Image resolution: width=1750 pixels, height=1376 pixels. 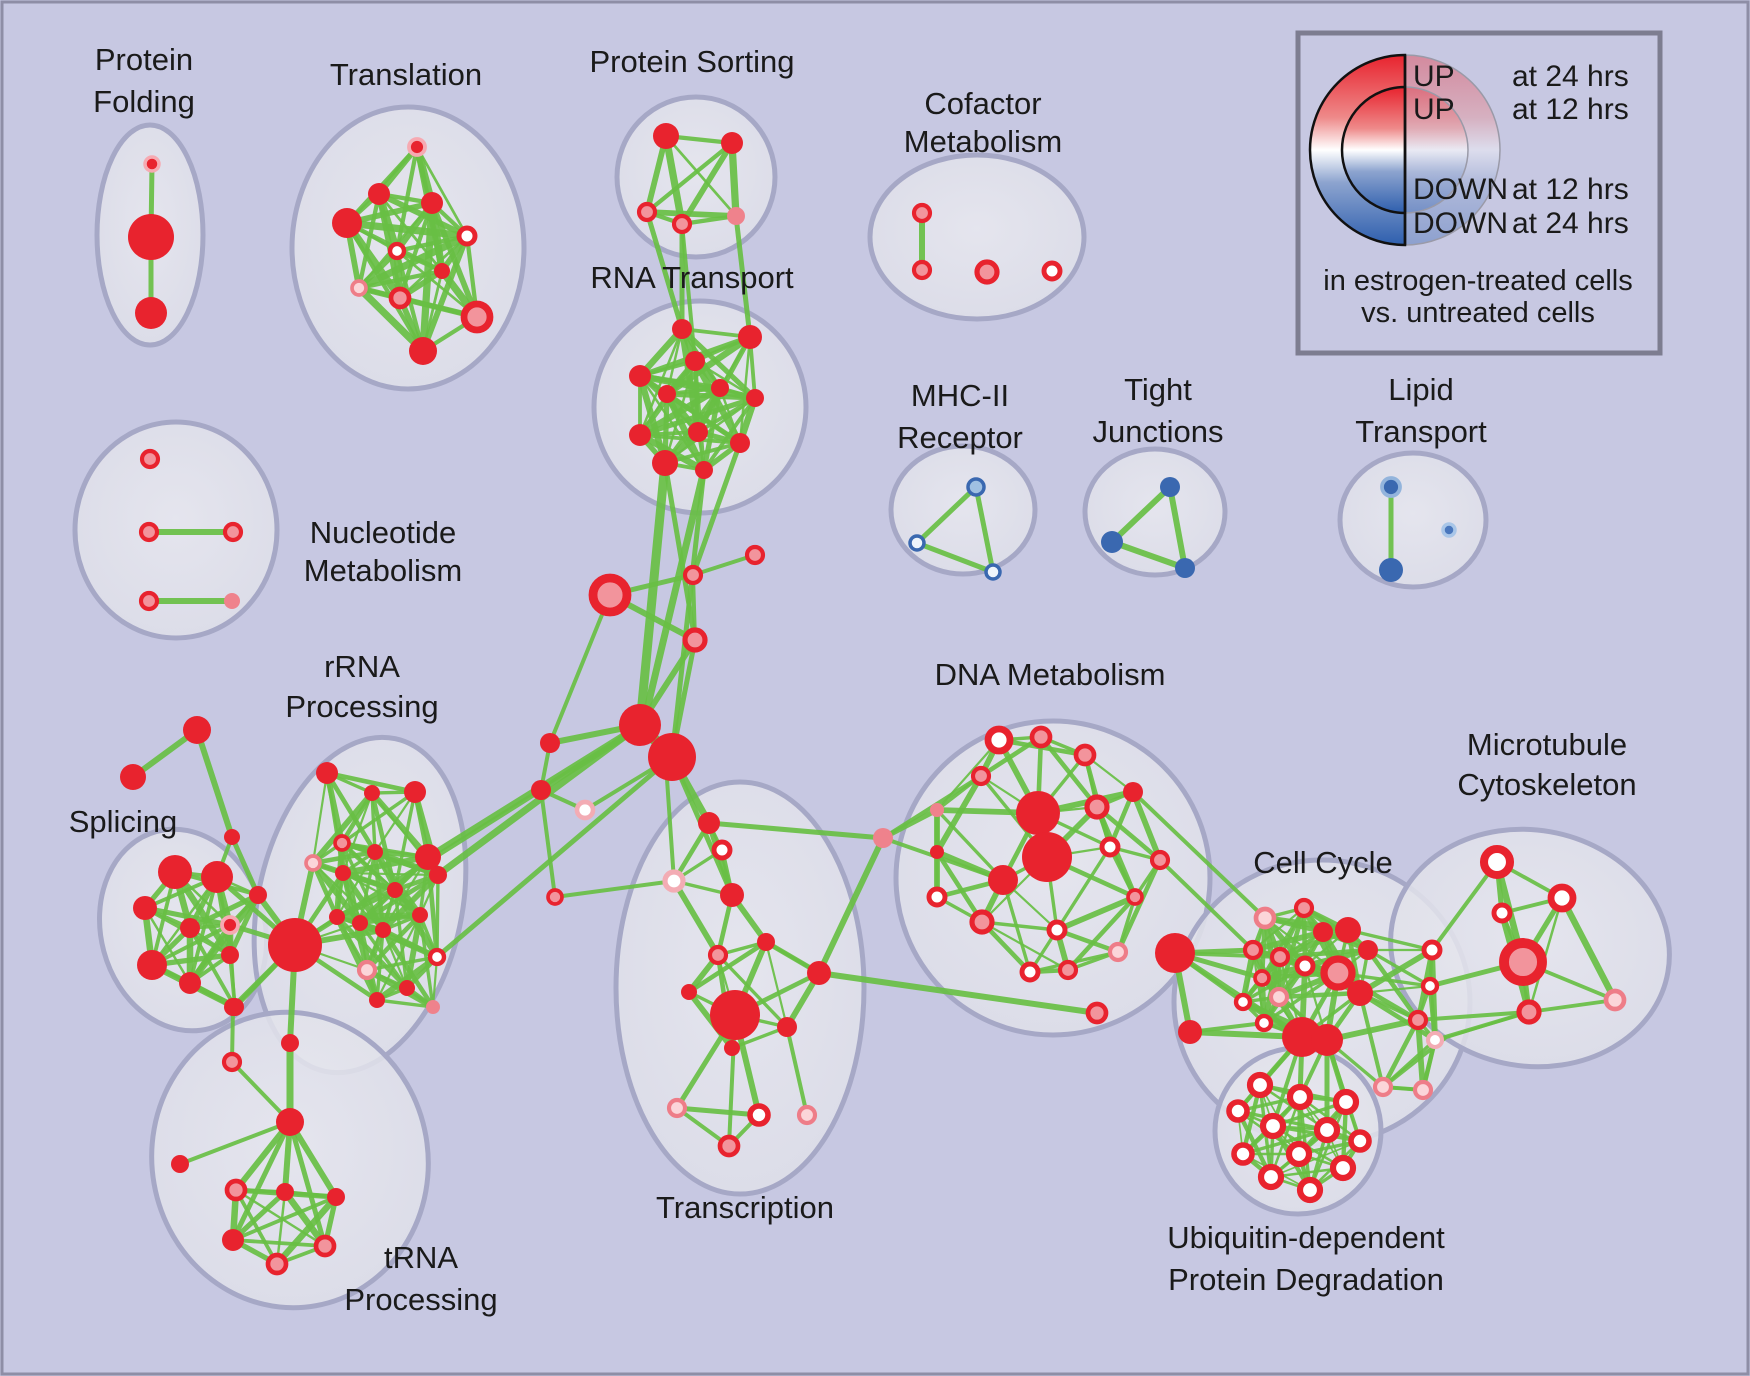 What do you see at coordinates (1373, 150) in the screenshot?
I see `legend-ring-saturated` at bounding box center [1373, 150].